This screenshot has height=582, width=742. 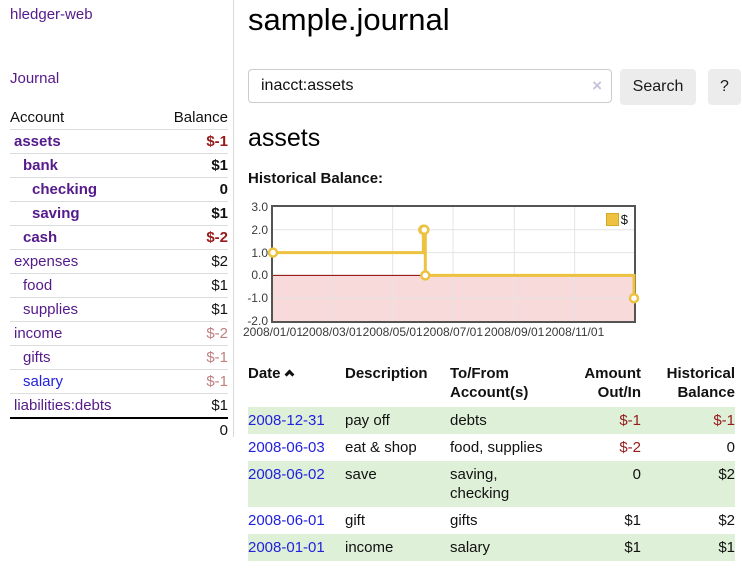 I want to click on x-tick-label: 2008/05/01, so click(x=392, y=332).